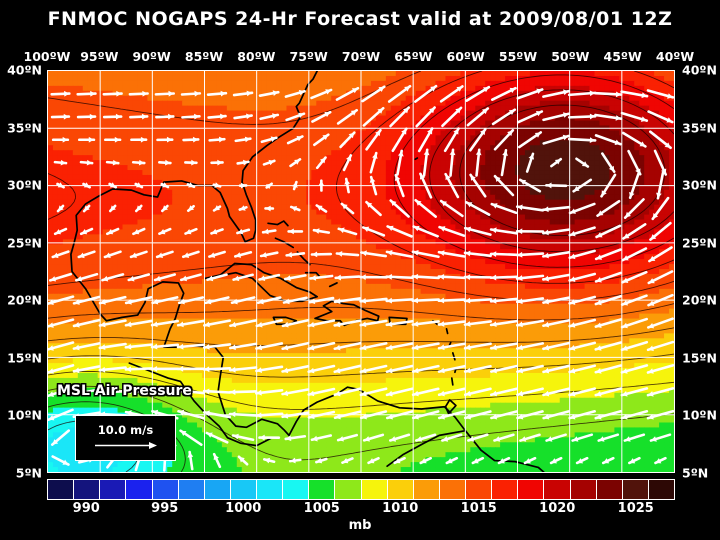  I want to click on lon-tick-label: 75ºW, so click(308, 56).